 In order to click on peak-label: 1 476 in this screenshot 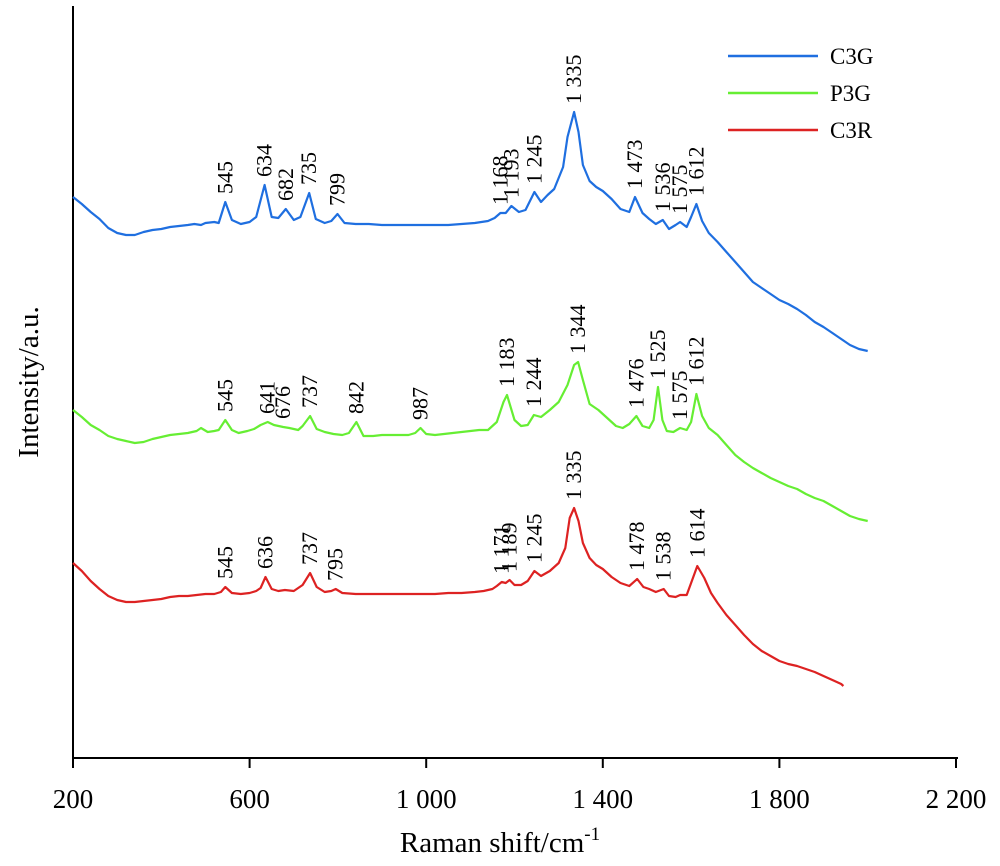, I will do `click(635, 384)`.